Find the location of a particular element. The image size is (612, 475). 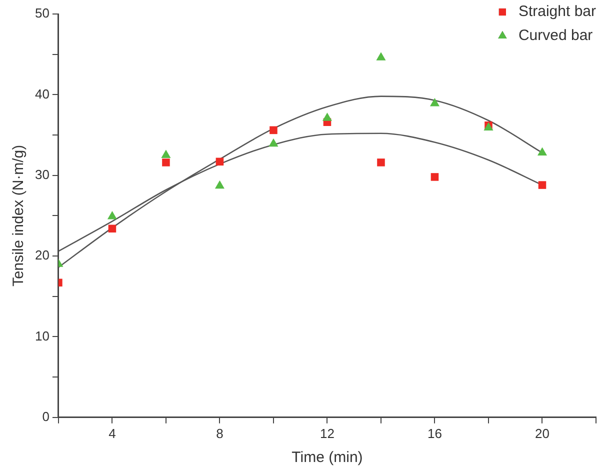

y-axis-title: Tensile index (N·m/g) is located at coordinates (19, 215).